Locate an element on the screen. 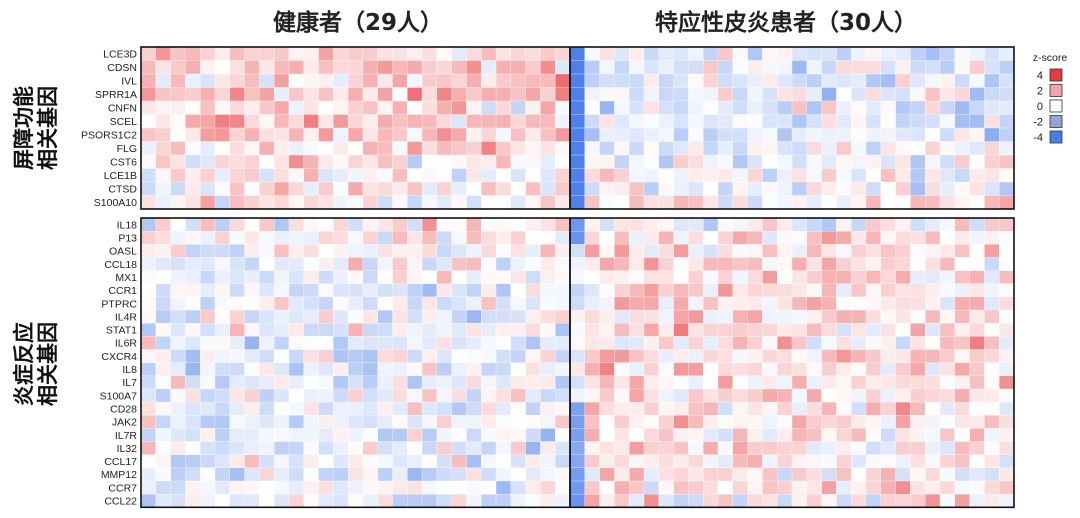  panel-label-barrier-line1: 屏障功能 is located at coordinates (24, 128).